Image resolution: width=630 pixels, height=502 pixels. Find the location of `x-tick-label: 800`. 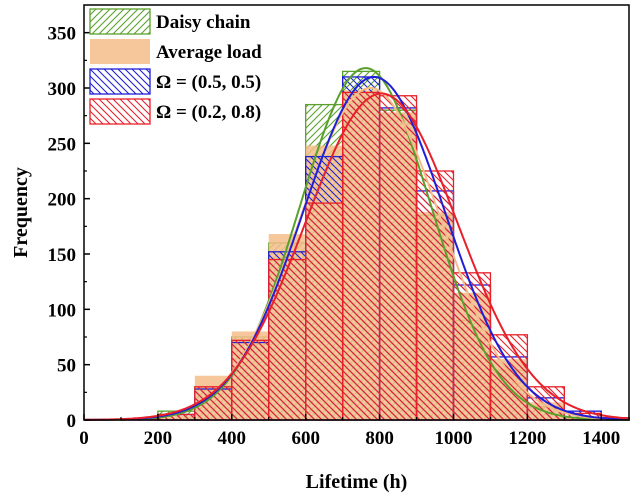

x-tick-label: 800 is located at coordinates (379, 438).